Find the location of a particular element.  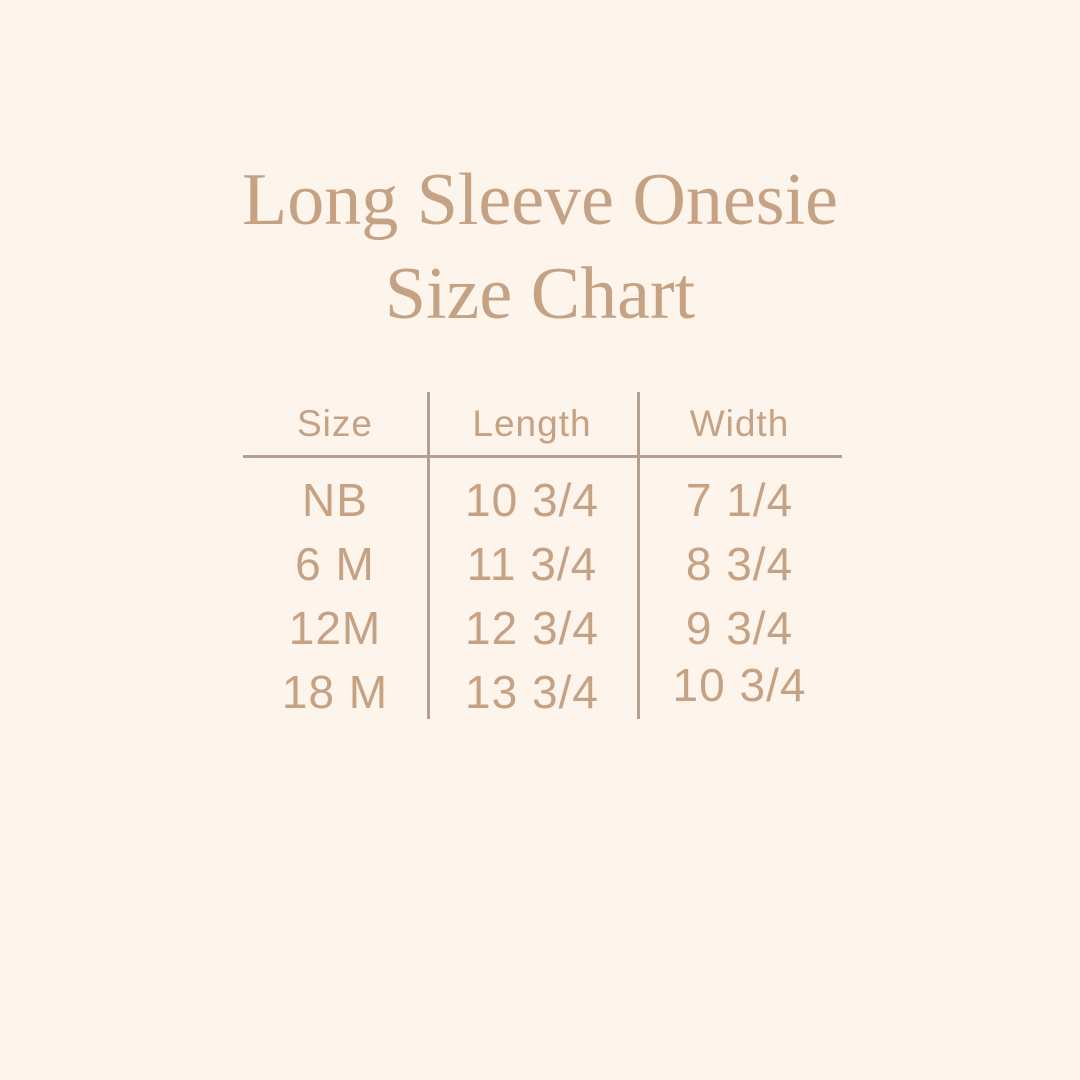

row-18m-width: 10 3/4 is located at coordinates (739, 685).